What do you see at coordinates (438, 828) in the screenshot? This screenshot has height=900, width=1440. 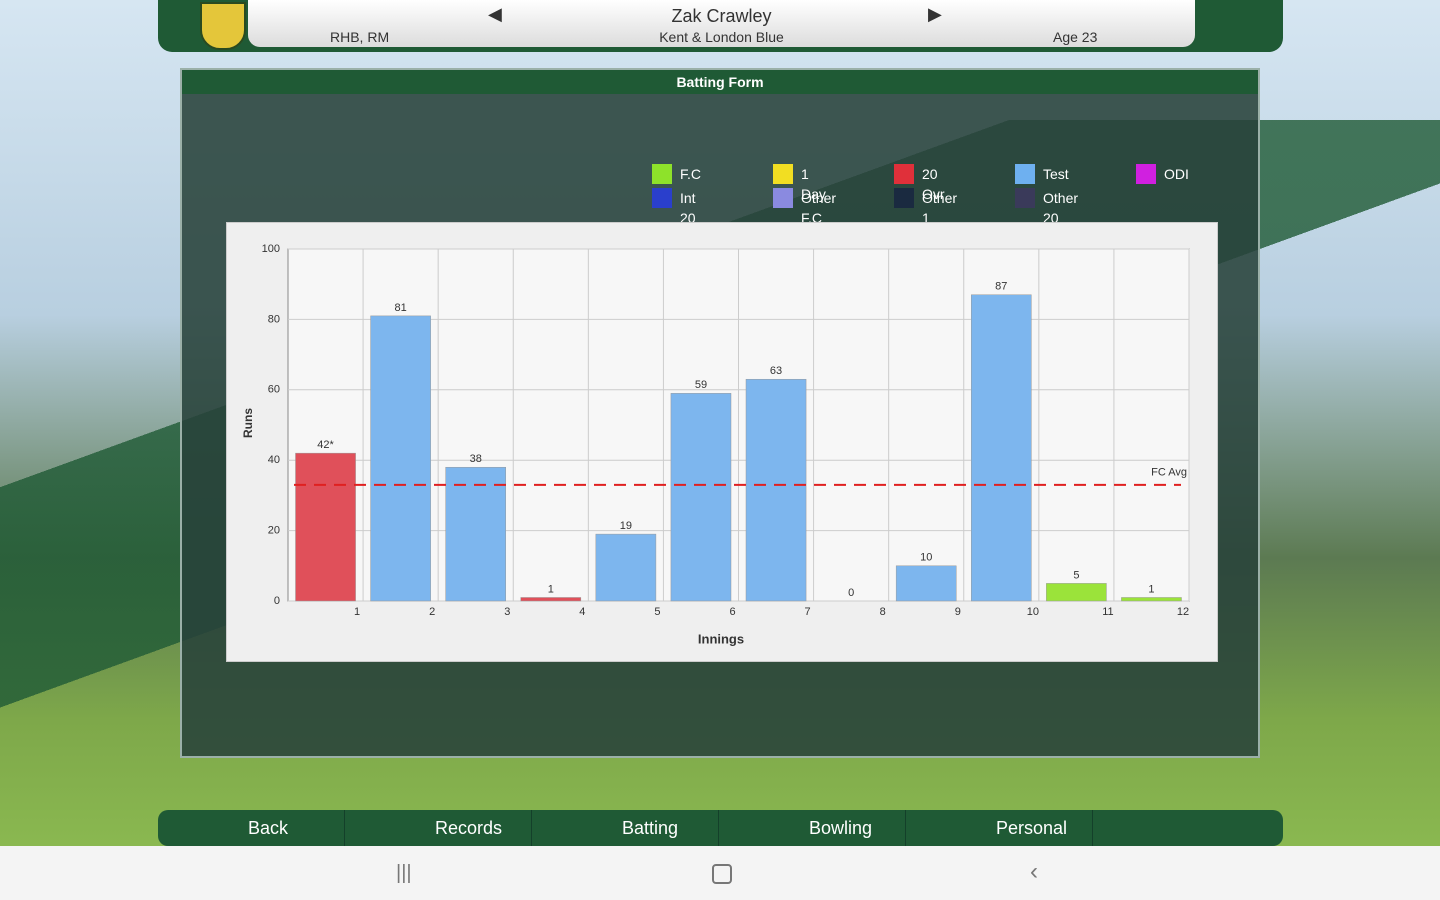 I see `nav-button: Records` at bounding box center [438, 828].